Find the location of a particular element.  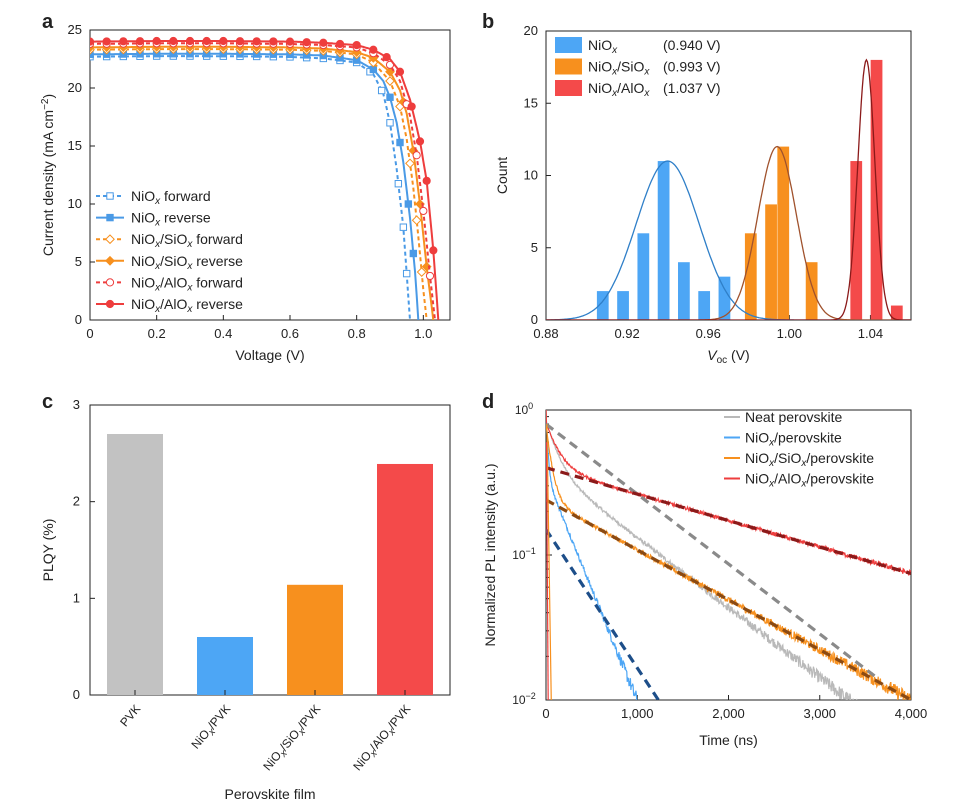

y-label-main: Current density (mA cm is located at coordinates (48, 183).